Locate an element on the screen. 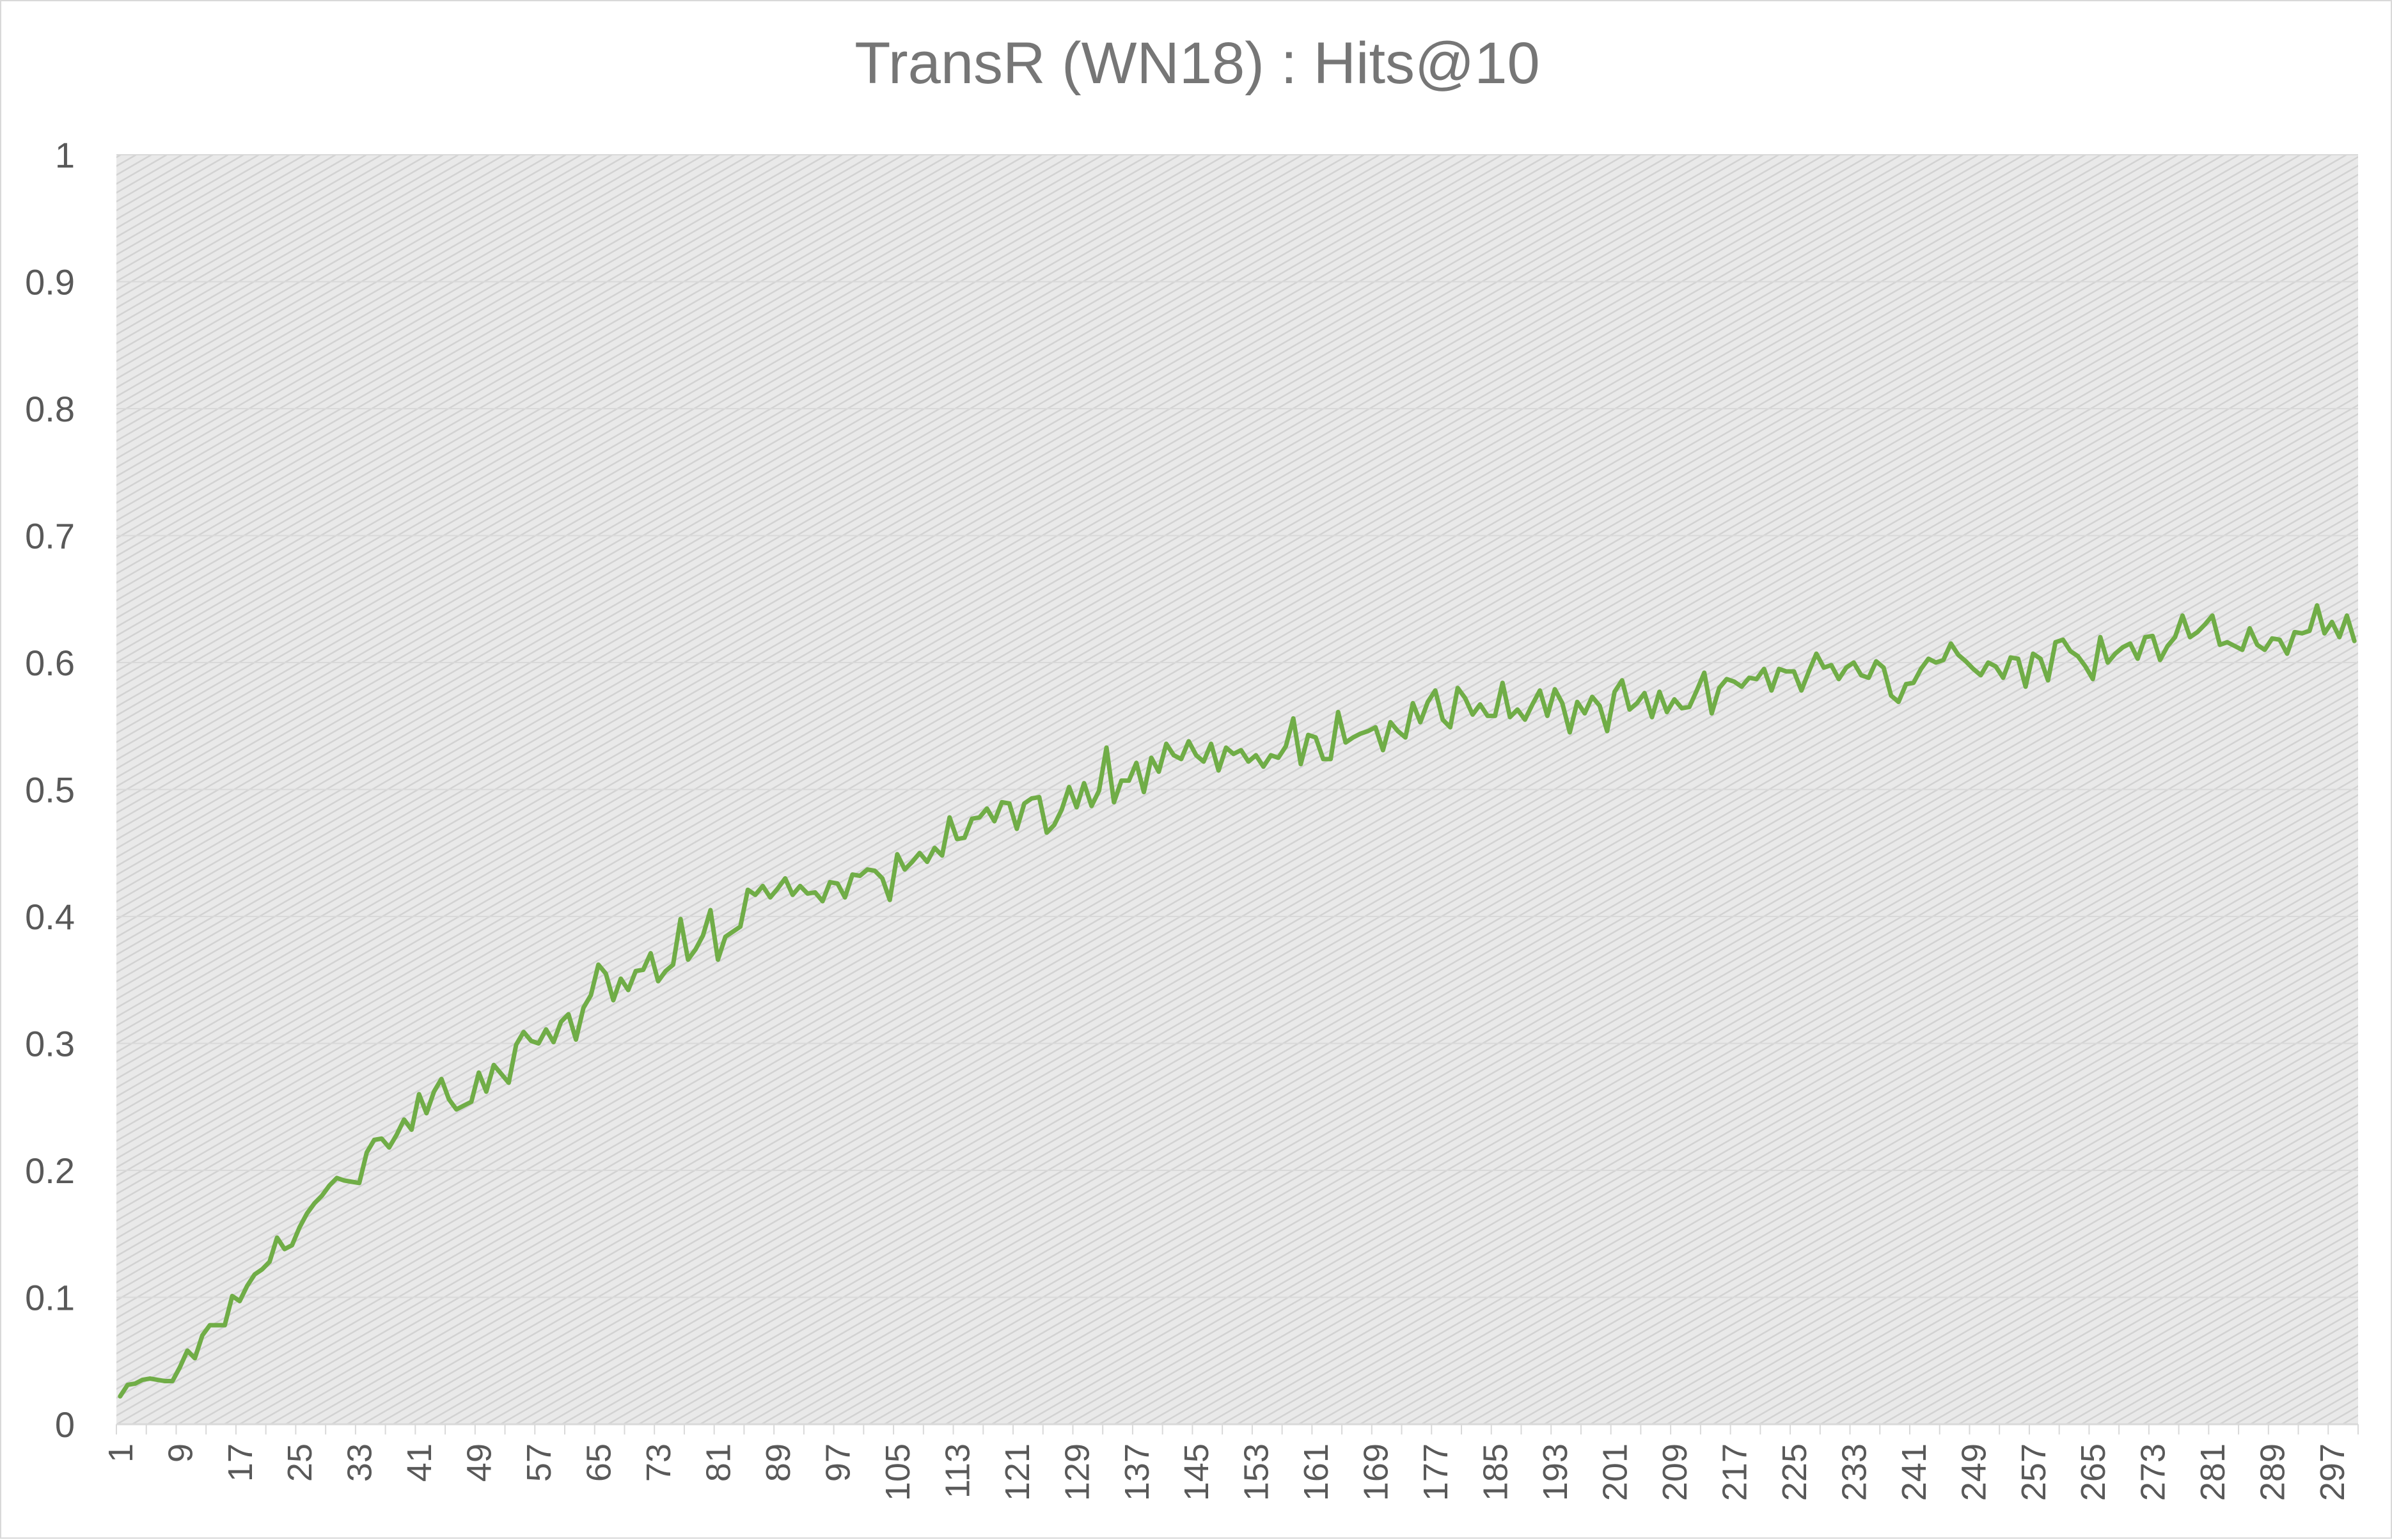 The height and width of the screenshot is (1540, 2392). y-tick-label: 0.8 is located at coordinates (50, 409).